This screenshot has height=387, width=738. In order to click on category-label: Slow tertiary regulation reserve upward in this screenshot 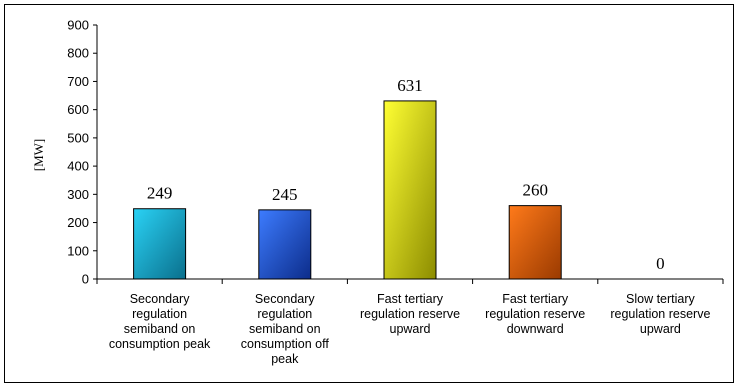, I will do `click(660, 314)`.